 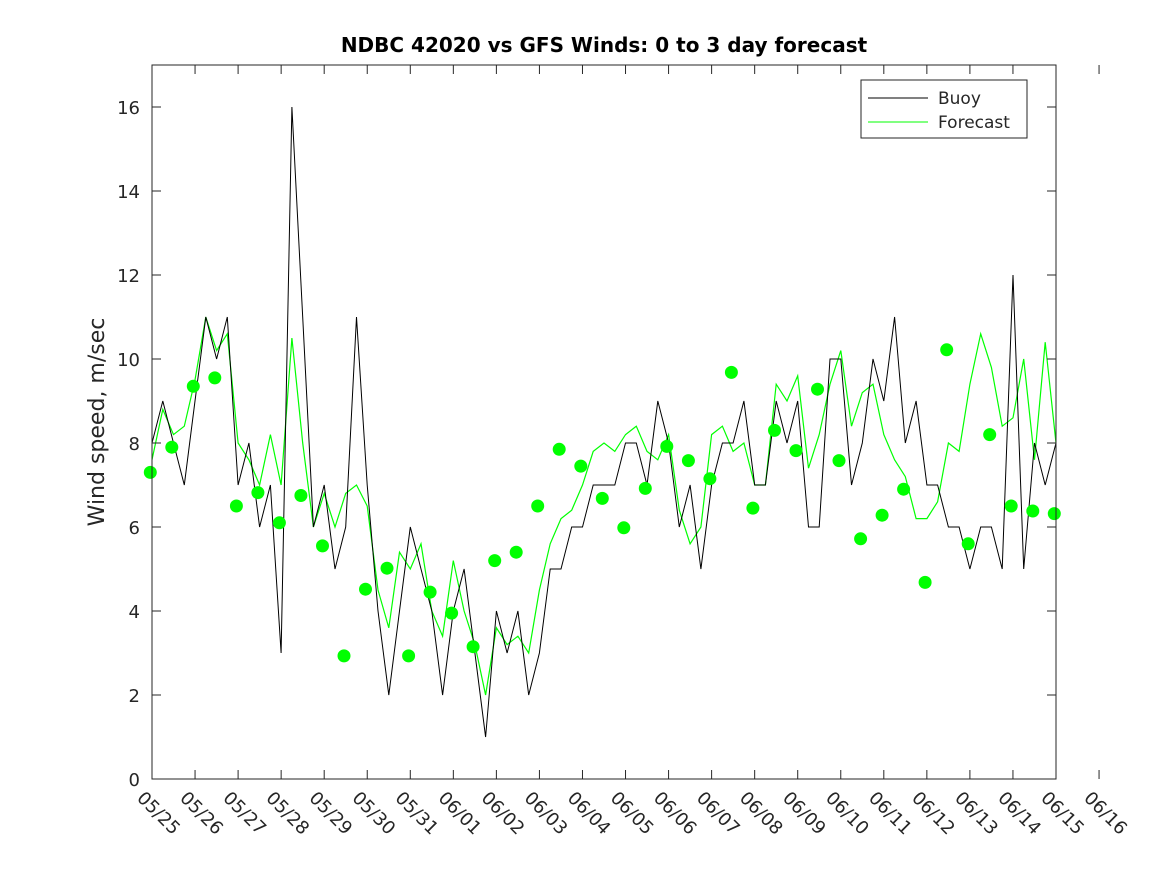 What do you see at coordinates (761, 814) in the screenshot?
I see `x-tick-label: 06/08` at bounding box center [761, 814].